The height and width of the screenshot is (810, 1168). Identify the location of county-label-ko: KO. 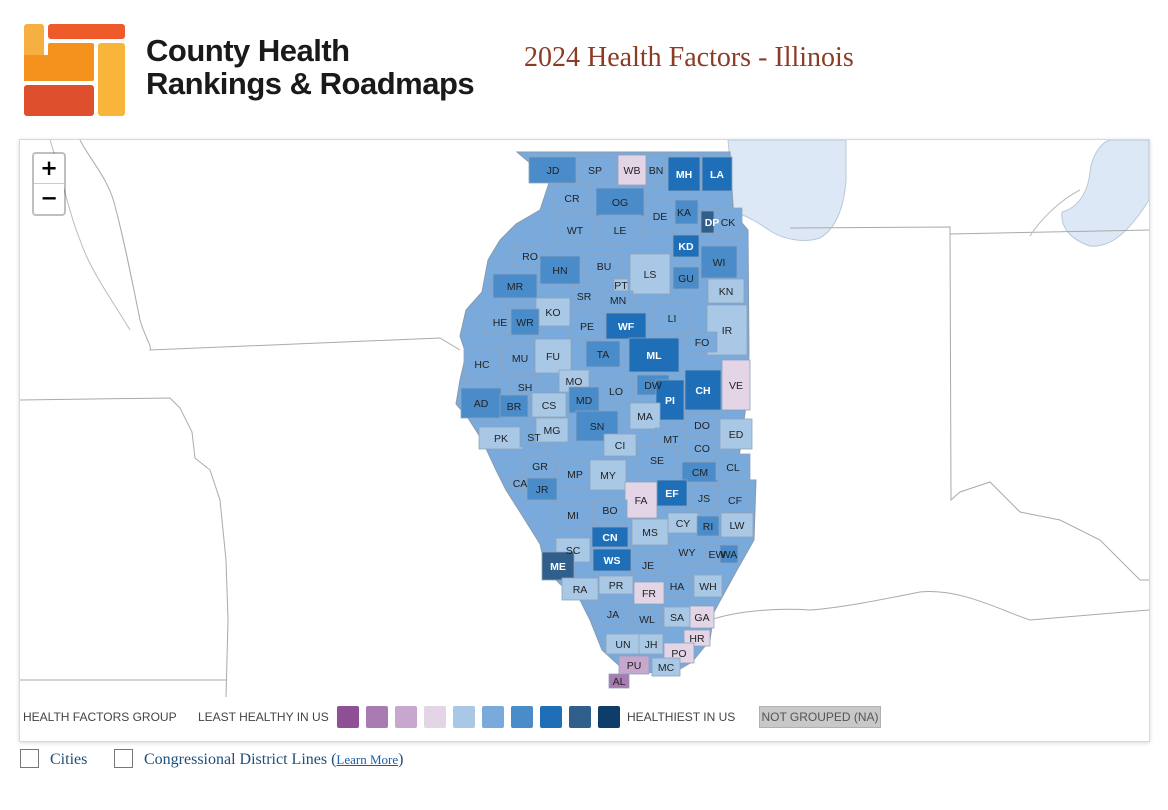
(552, 313).